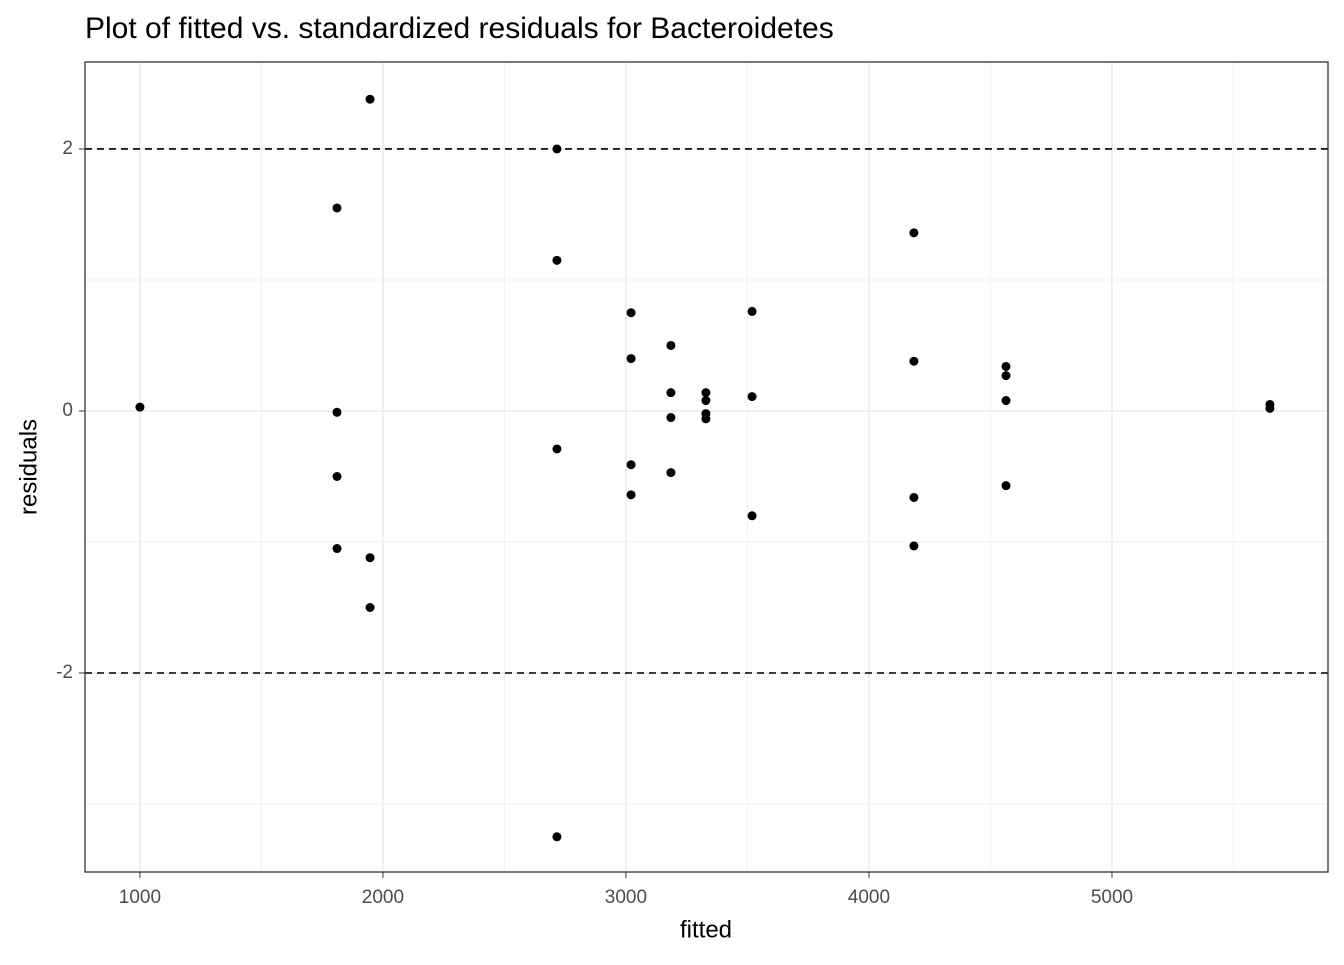 This screenshot has height=965, width=1344. Describe the element at coordinates (140, 897) in the screenshot. I see `x-tick-label: 1000` at that location.